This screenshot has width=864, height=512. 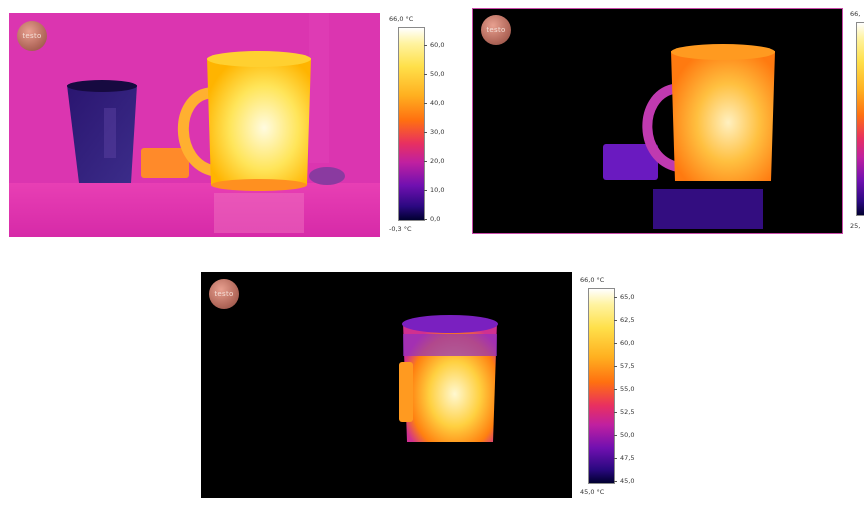 I want to click on scale-tick-label: 55,0, so click(x=627, y=389).